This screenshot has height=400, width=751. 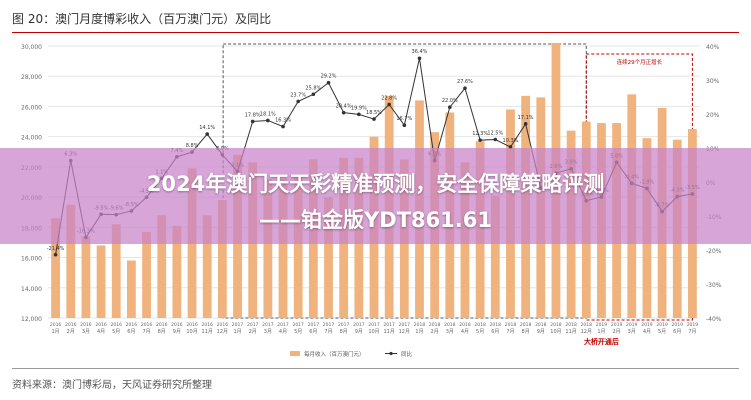 What do you see at coordinates (495, 134) in the screenshot?
I see `yoy-data-label: 12.5%` at bounding box center [495, 134].